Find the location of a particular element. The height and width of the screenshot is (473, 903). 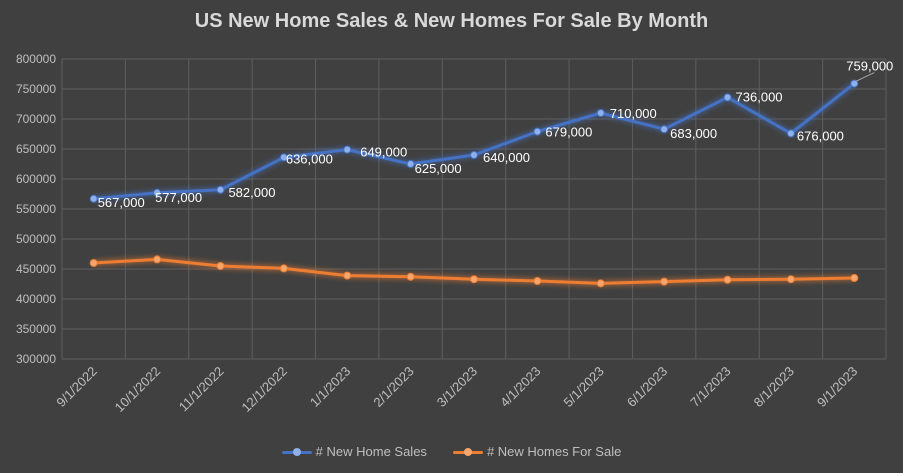

y-tick-label: 550000 is located at coordinates (36, 209).